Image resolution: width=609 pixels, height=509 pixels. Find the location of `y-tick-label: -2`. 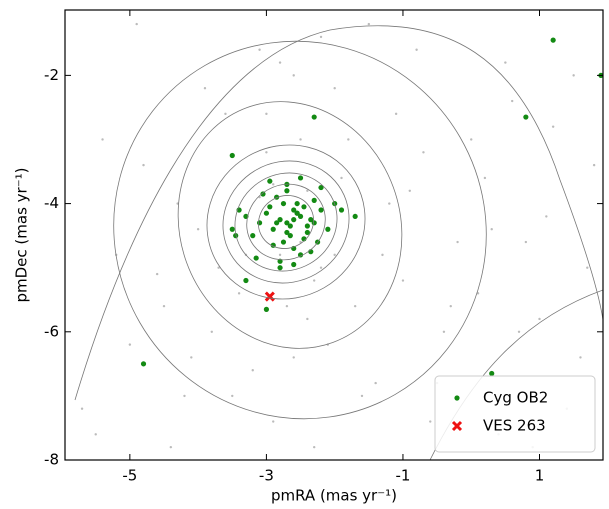

y-tick-label: -2 is located at coordinates (51, 75).